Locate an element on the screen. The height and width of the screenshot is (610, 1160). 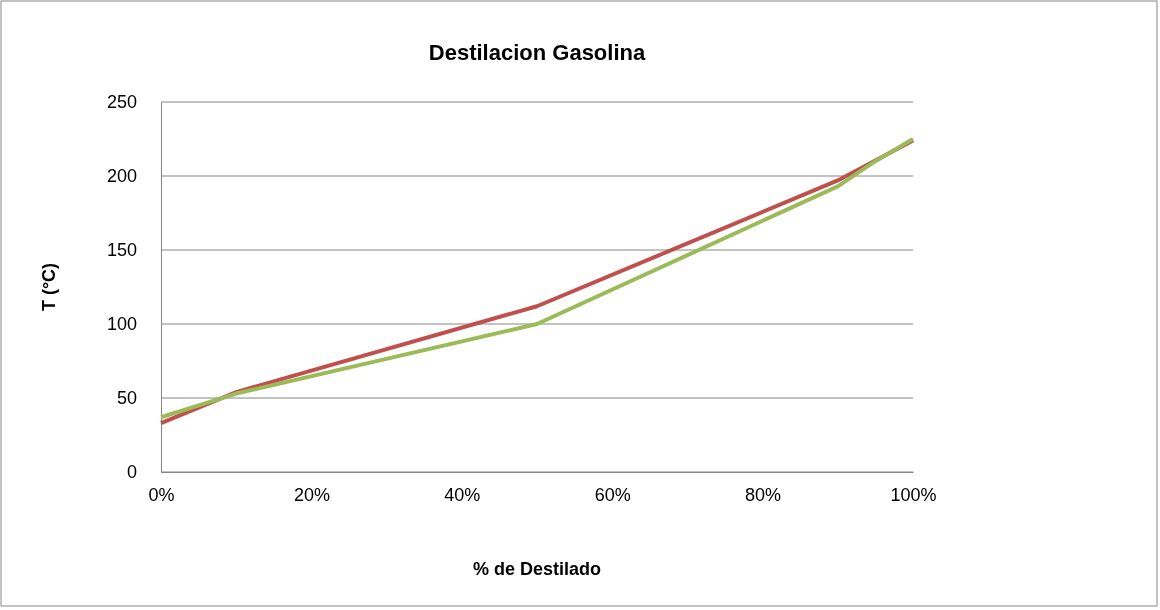
x-tick-label: 100% is located at coordinates (913, 494).